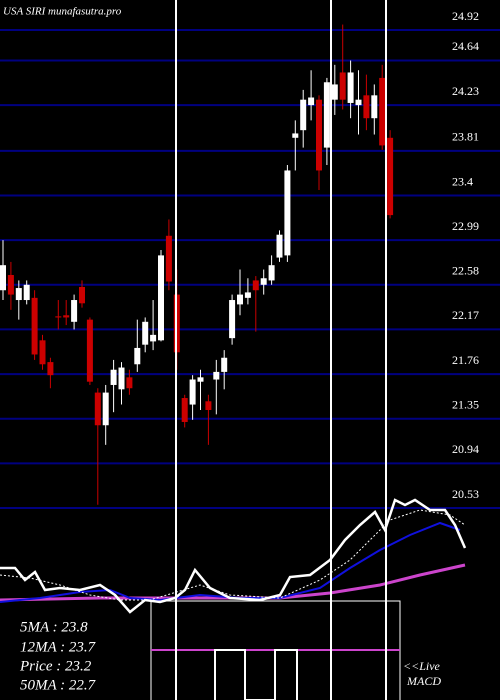  Describe the element at coordinates (462, 181) in the screenshot. I see `y-tick-label: 23.4` at that location.